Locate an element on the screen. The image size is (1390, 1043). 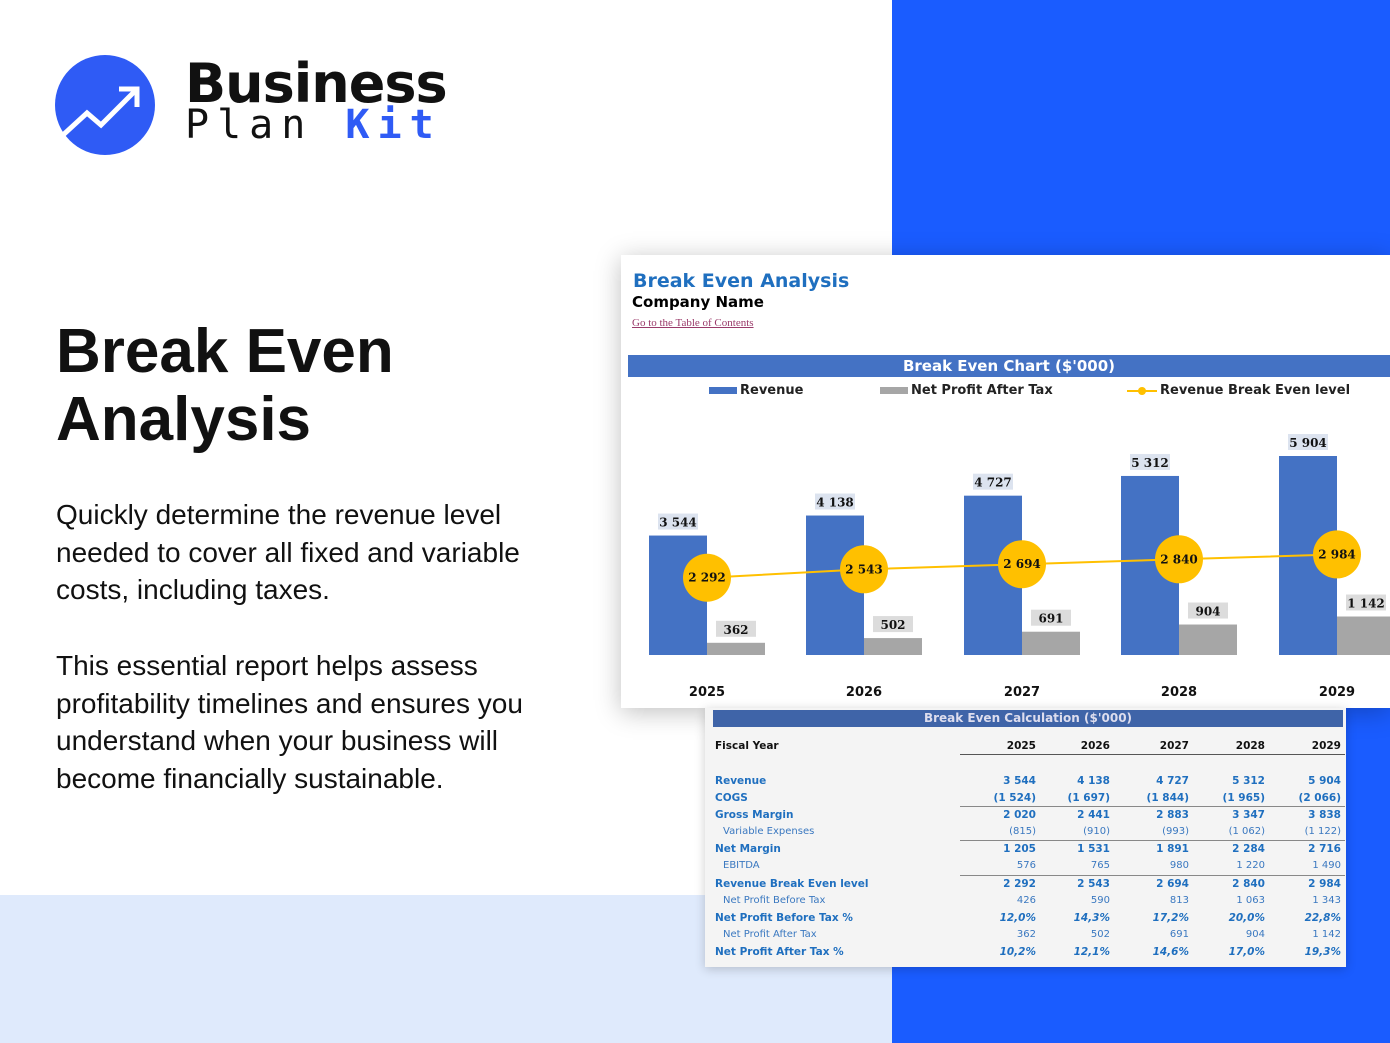
table-cell: 3 838 is located at coordinates (1324, 815).